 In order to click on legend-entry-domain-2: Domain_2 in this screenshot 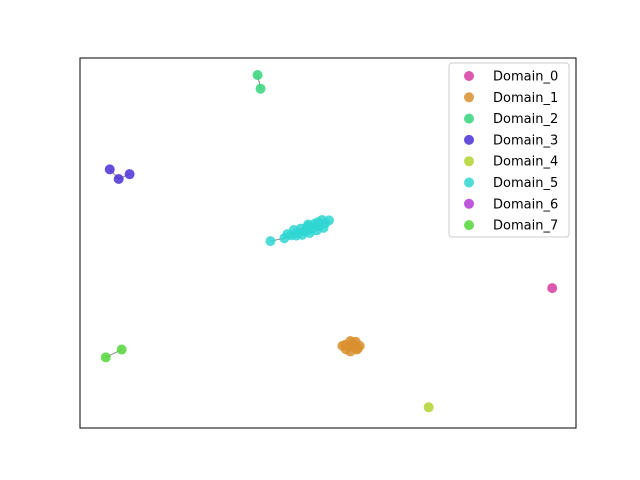, I will do `click(511, 119)`.